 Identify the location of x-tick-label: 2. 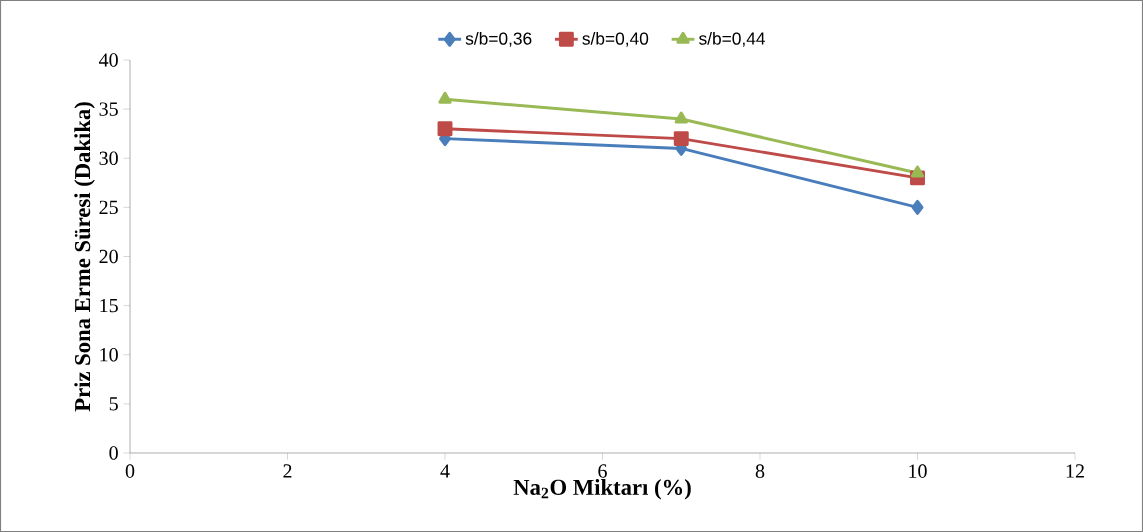
(287, 471).